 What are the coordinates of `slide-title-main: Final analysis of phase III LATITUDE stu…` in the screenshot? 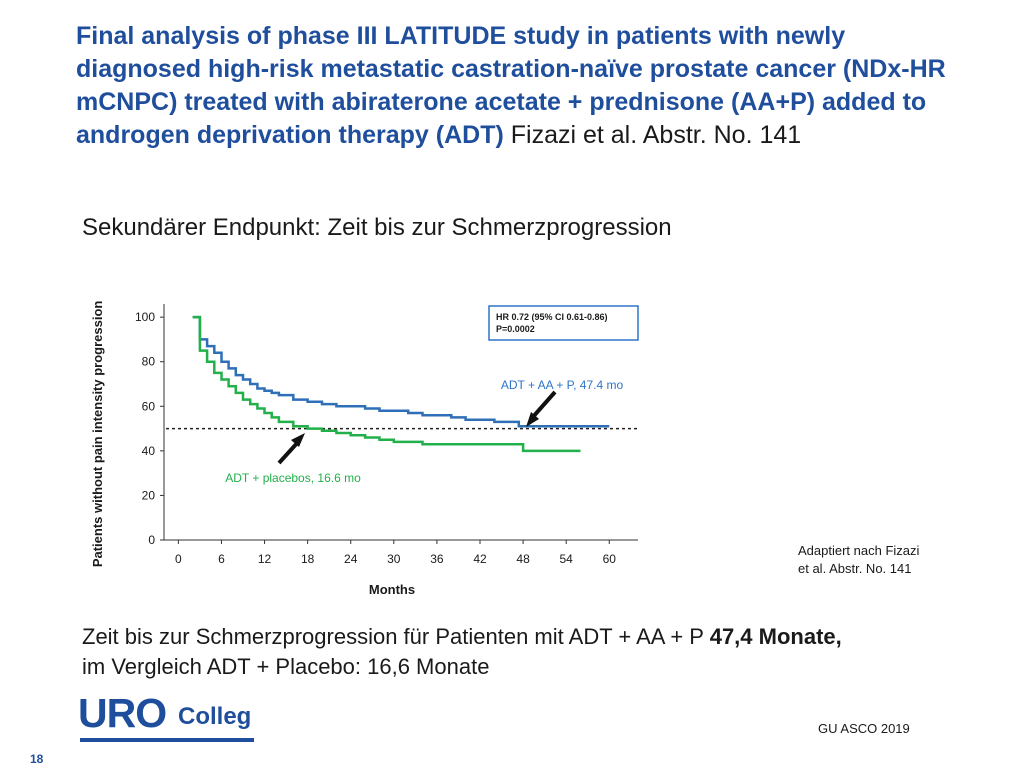 It's located at (511, 85).